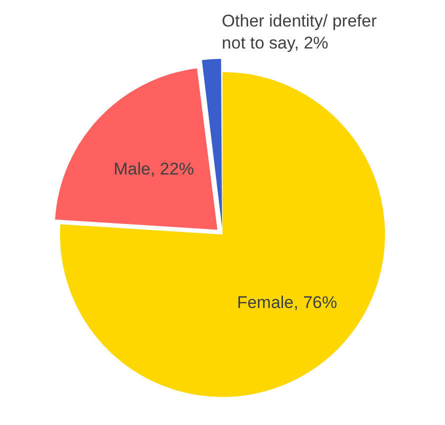 The height and width of the screenshot is (425, 445). Describe the element at coordinates (154, 169) in the screenshot. I see `slice-label: Male, 22%` at that location.